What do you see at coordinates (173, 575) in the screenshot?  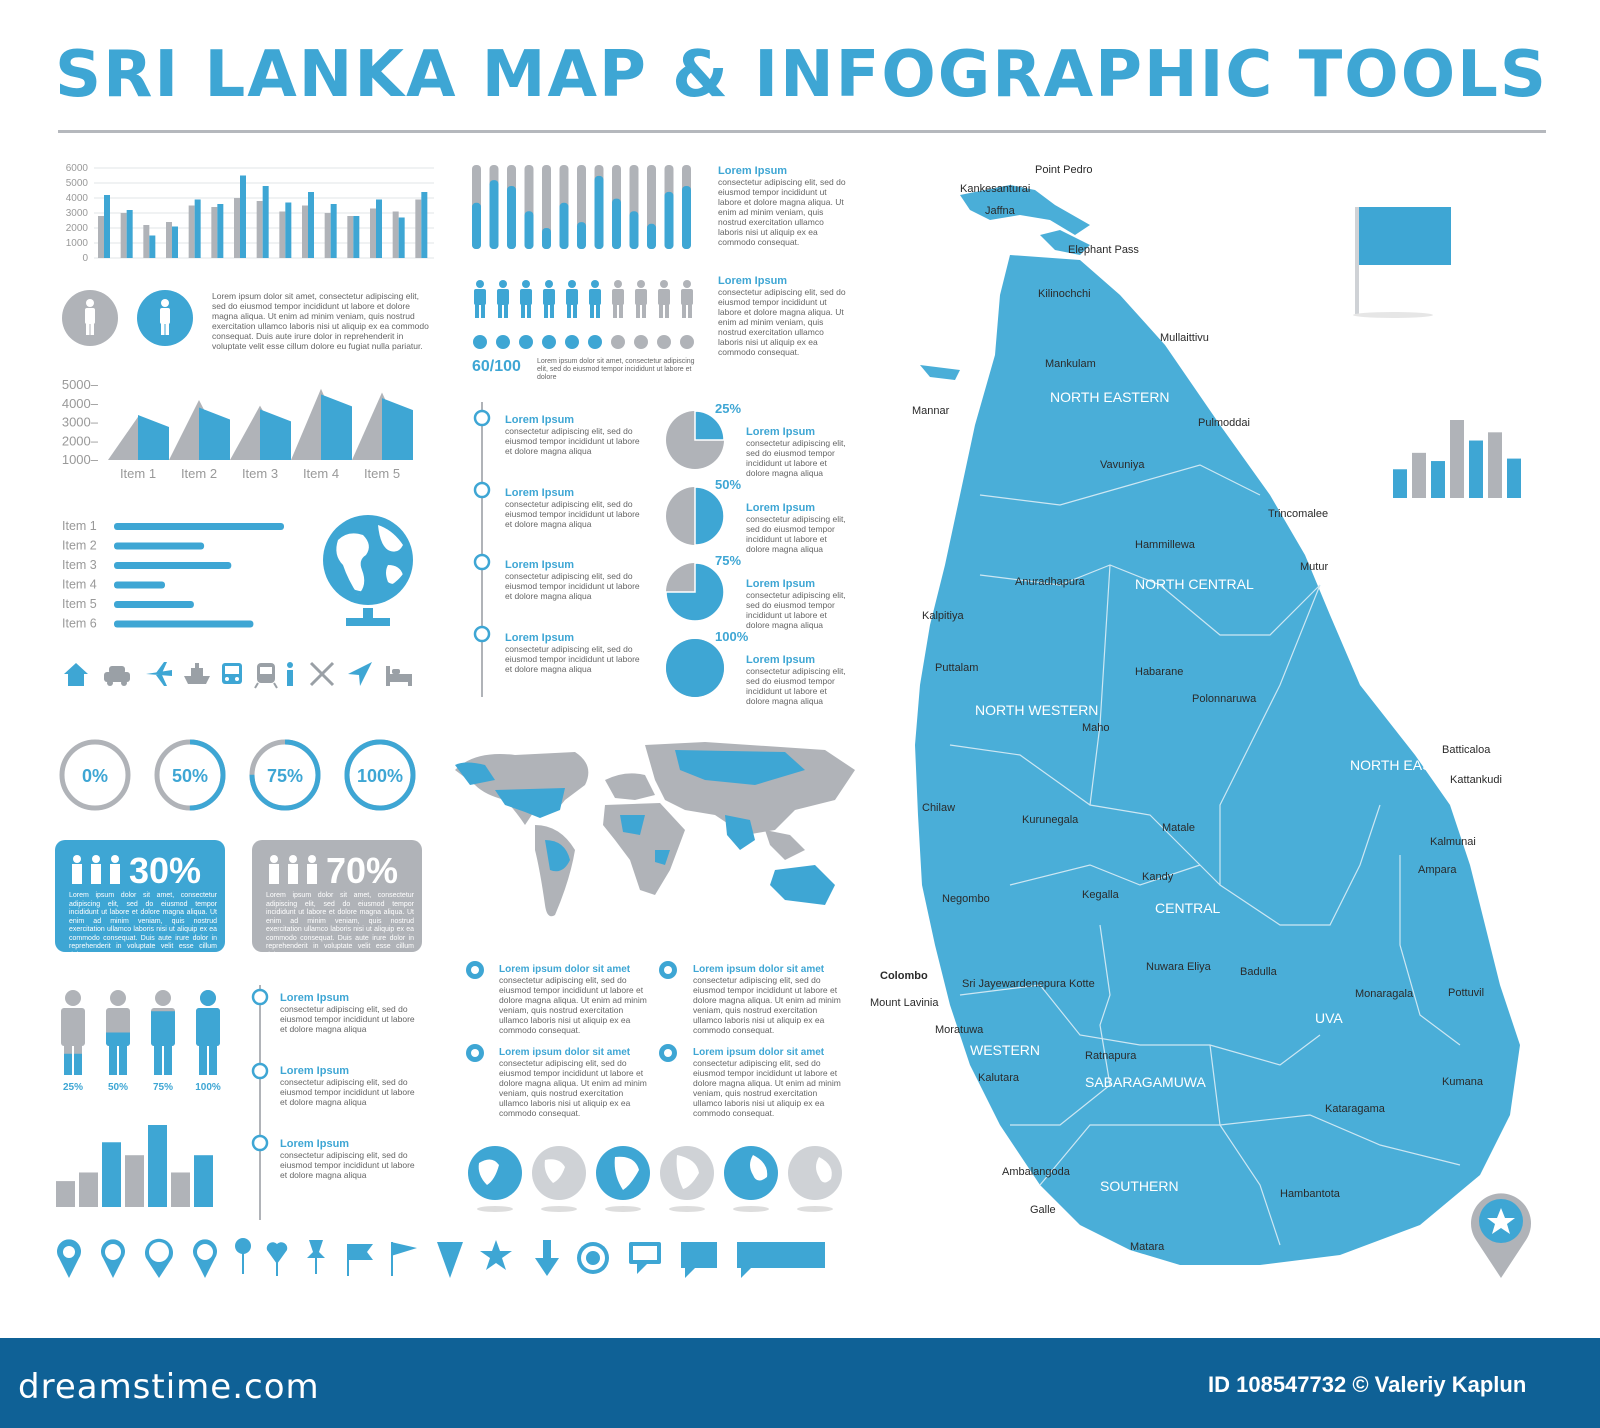 I see `horizontal-bar-chart: Item 1 Item 2 Item 3 Item 4 Item 5 Item 6` at bounding box center [173, 575].